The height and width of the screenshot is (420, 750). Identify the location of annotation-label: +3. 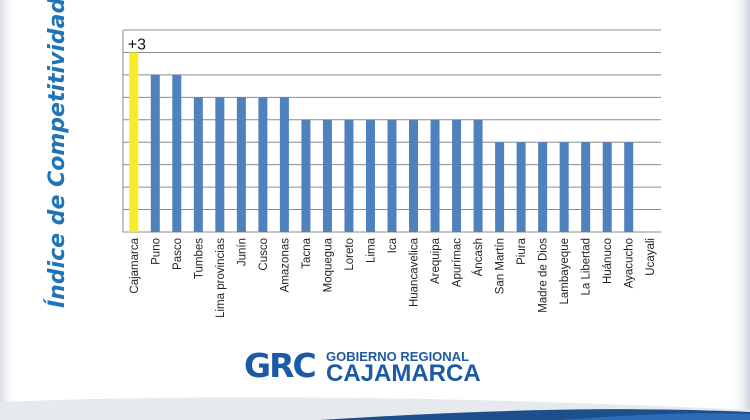
(137, 44).